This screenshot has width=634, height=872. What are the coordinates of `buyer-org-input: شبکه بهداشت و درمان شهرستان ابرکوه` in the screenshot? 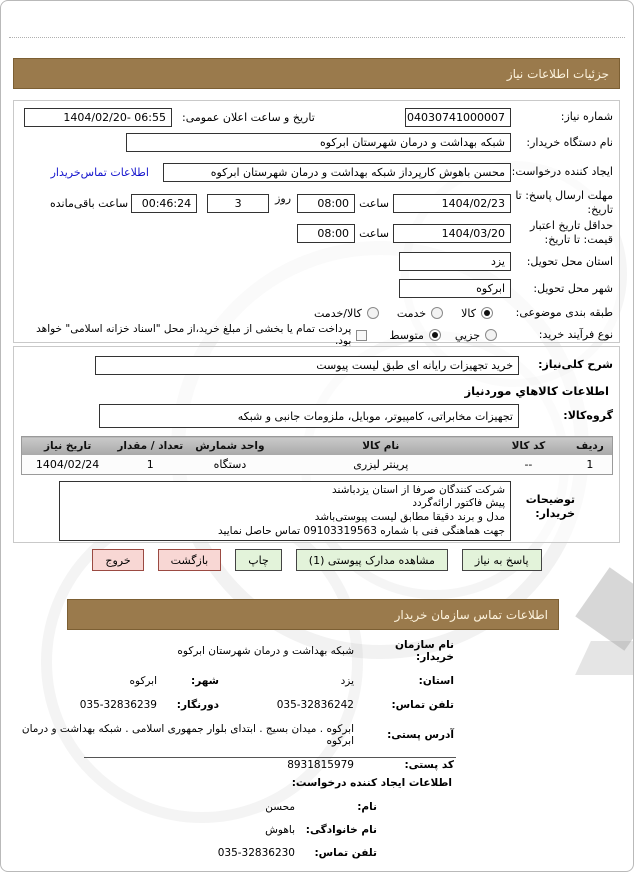 It's located at (318, 142).